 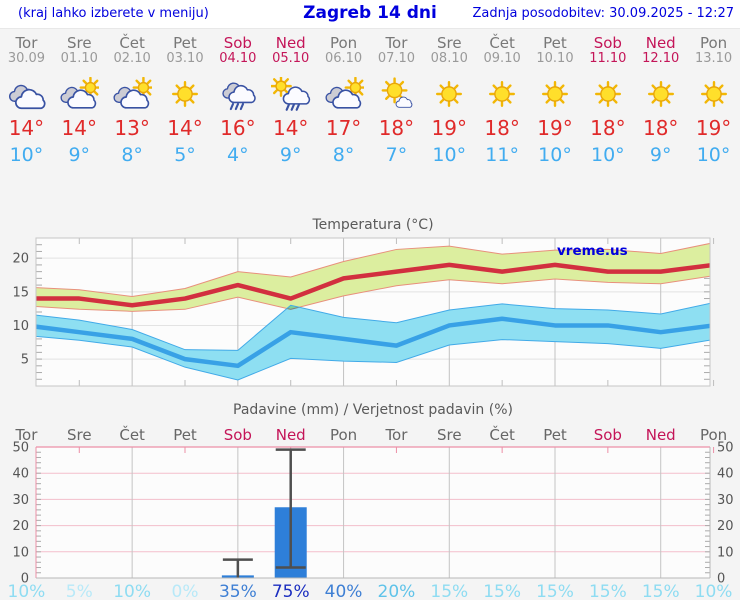 I want to click on day-column: Tor 07.10 18° 7°, so click(x=396, y=98).